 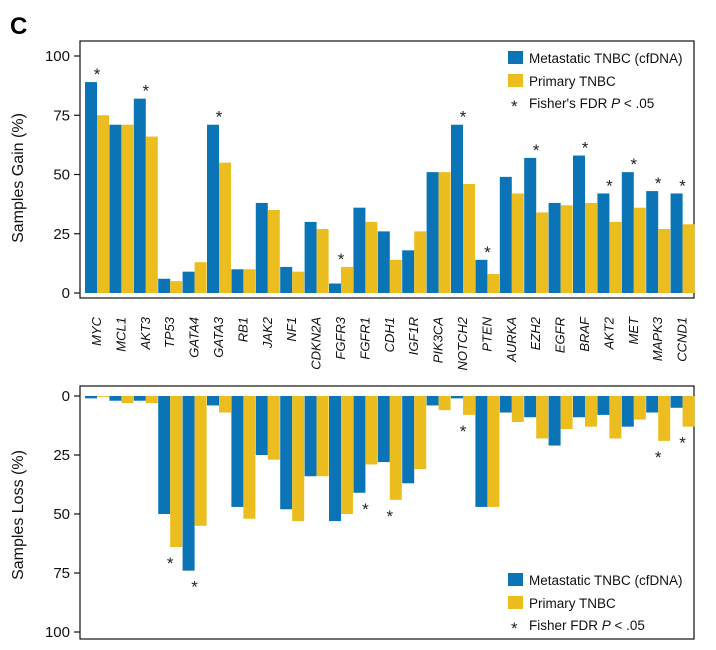 I want to click on gain-significance-star-mapk3: *, so click(x=658, y=183).